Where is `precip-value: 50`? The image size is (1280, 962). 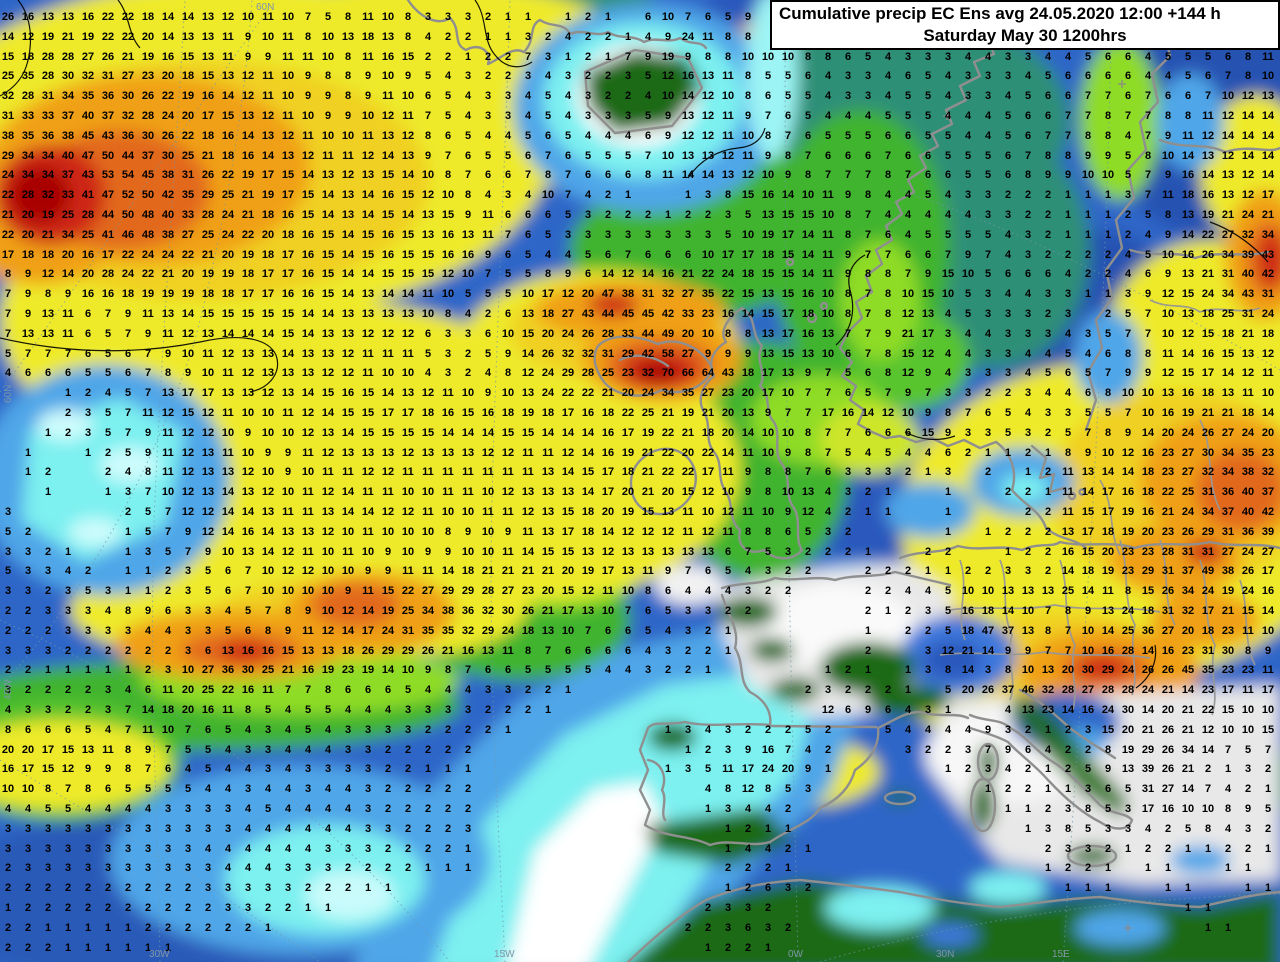
precip-value: 50 is located at coordinates (148, 195).